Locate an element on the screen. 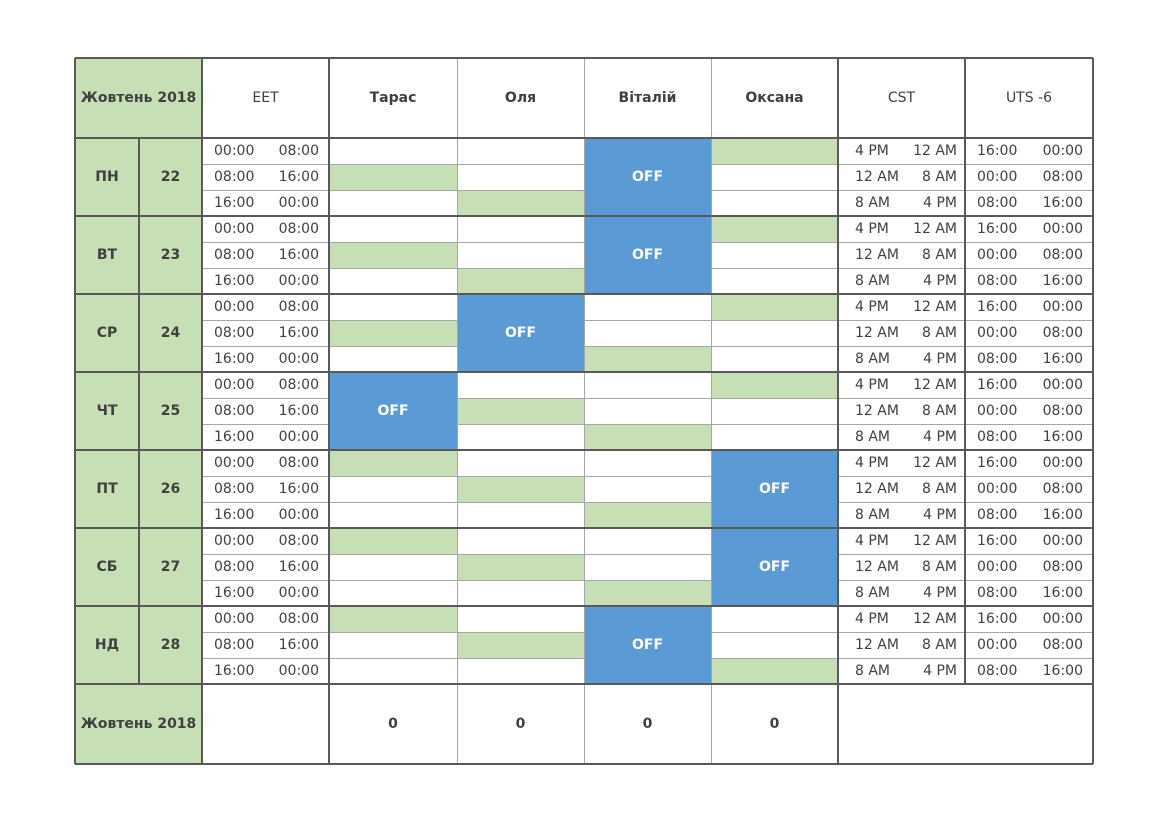  day-name: ПН is located at coordinates (107, 177).